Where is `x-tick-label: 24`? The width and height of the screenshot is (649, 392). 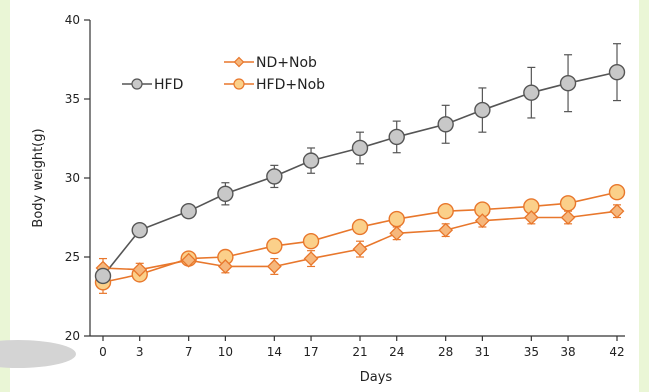
x-tick-label: 24 is located at coordinates (396, 352).